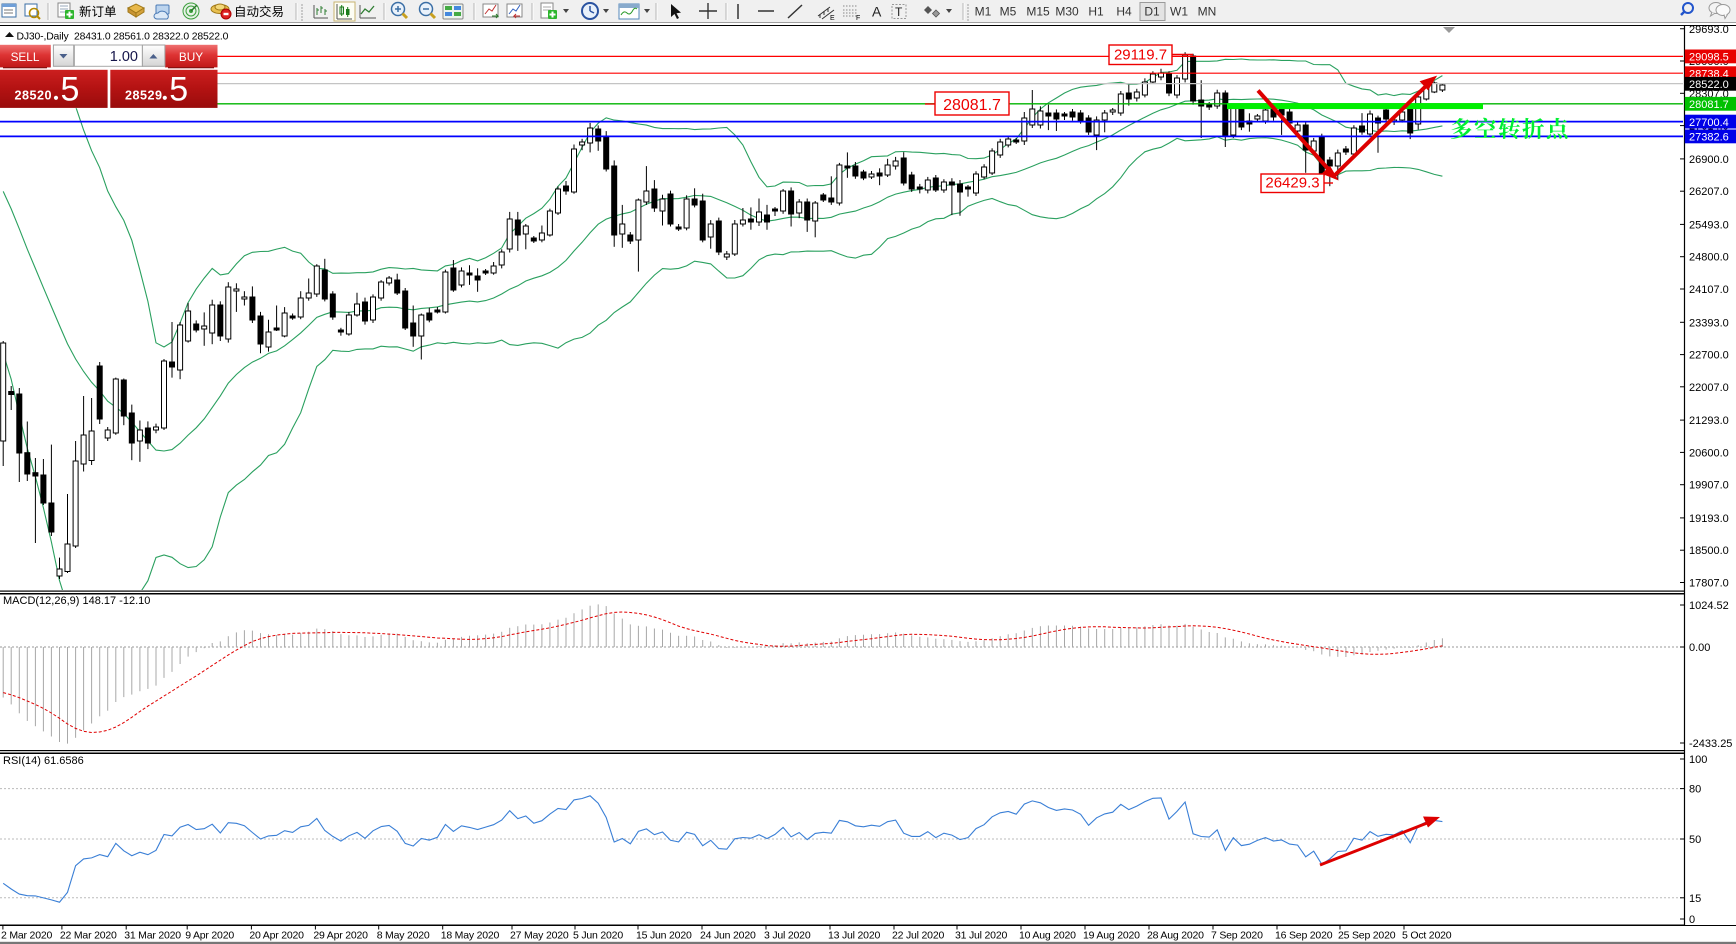 Image resolution: width=1736 pixels, height=944 pixels. What do you see at coordinates (1111, 936) in the screenshot?
I see `svg-text: 19 Aug 2020` at bounding box center [1111, 936].